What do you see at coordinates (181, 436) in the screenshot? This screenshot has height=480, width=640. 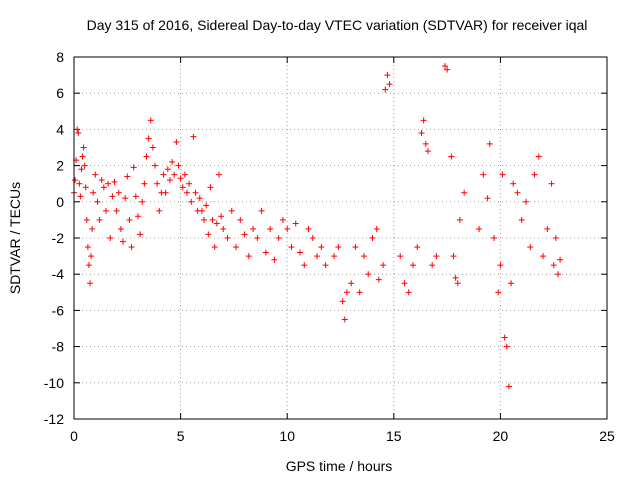 I see `x-tick-label: 5` at bounding box center [181, 436].